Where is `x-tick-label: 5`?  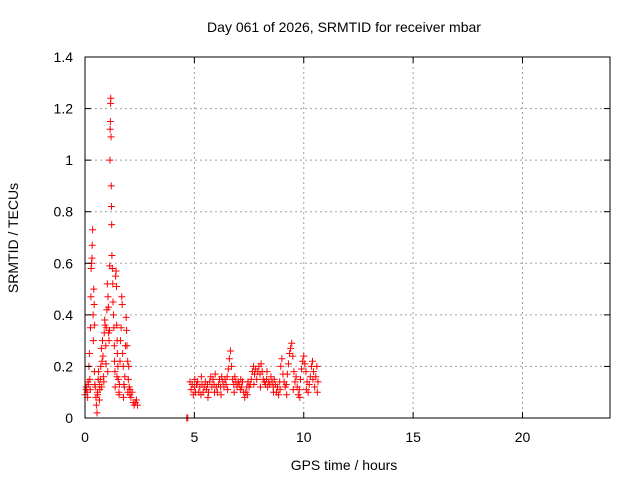 x-tick-label: 5 is located at coordinates (194, 437).